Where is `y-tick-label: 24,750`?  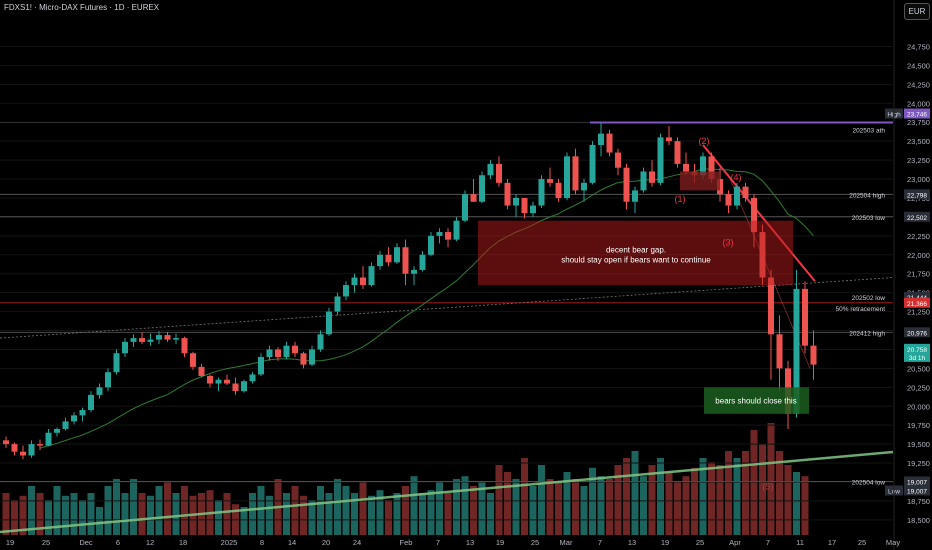
y-tick-label: 24,750 is located at coordinates (918, 47).